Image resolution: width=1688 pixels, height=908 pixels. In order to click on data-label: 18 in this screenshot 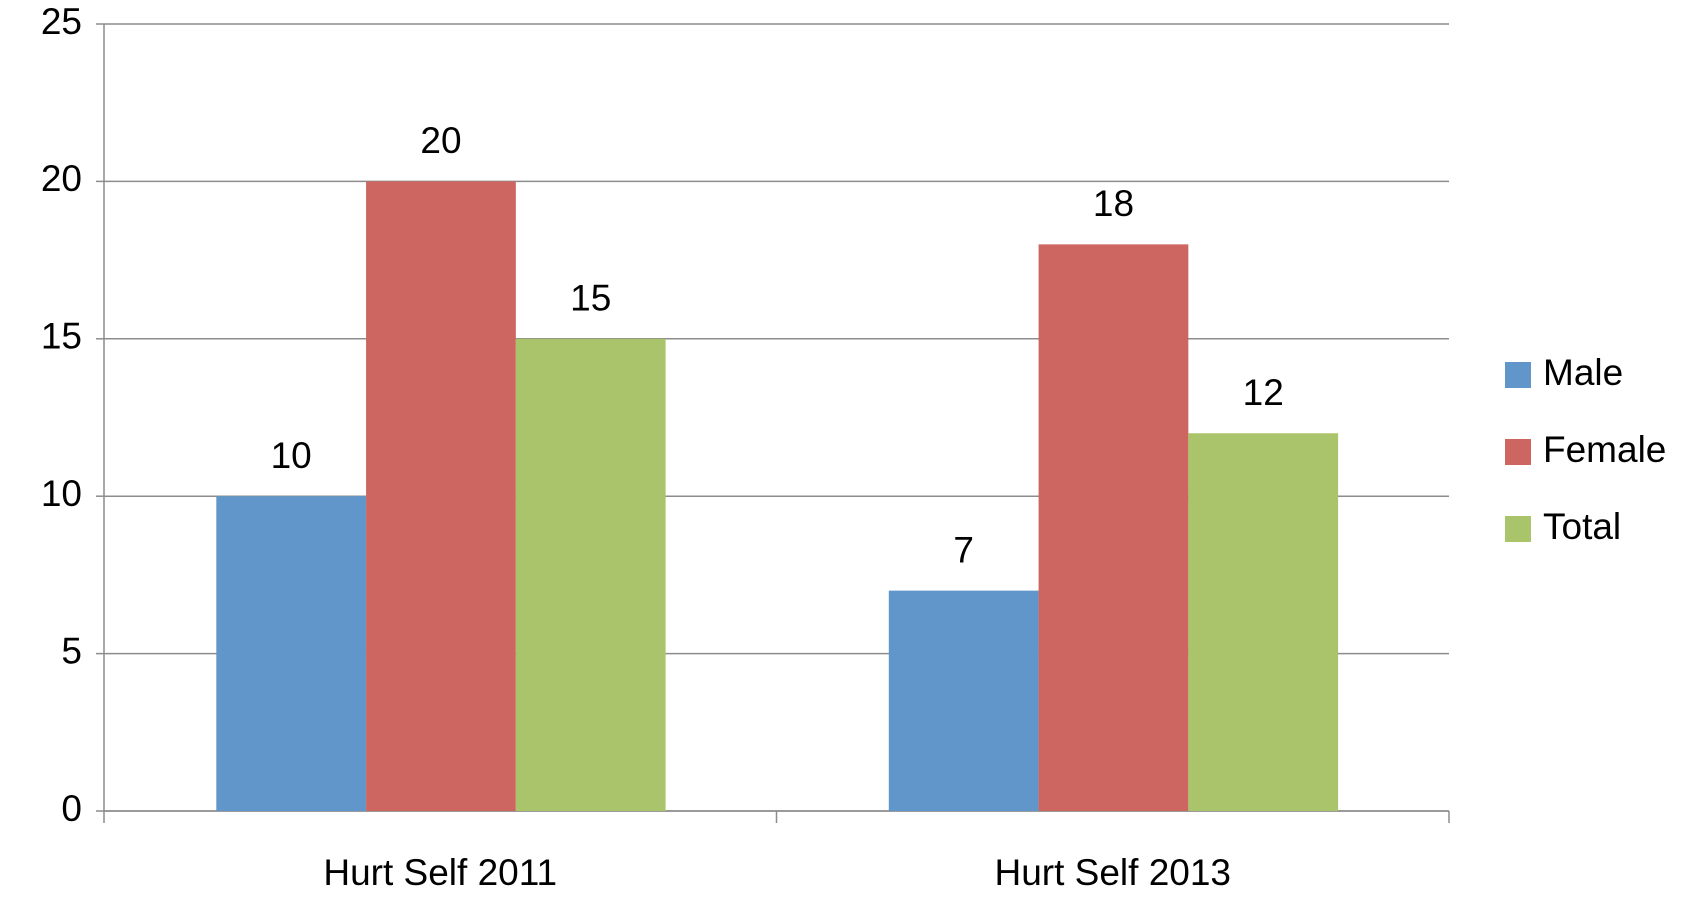, I will do `click(1113, 203)`.